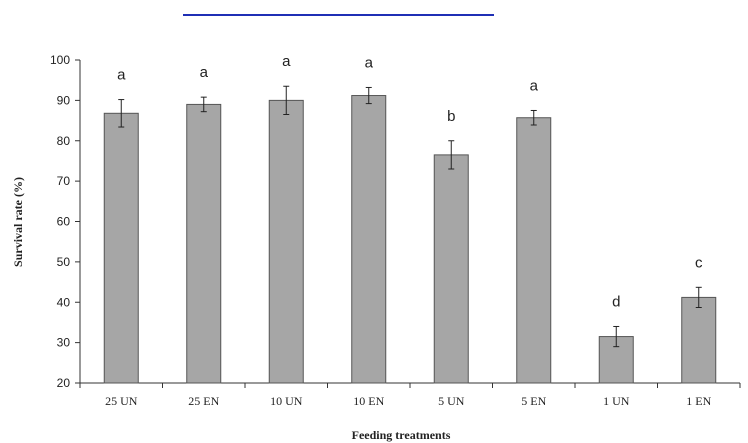 Image resolution: width=748 pixels, height=443 pixels. I want to click on y-tick-label: 20, so click(64, 383).